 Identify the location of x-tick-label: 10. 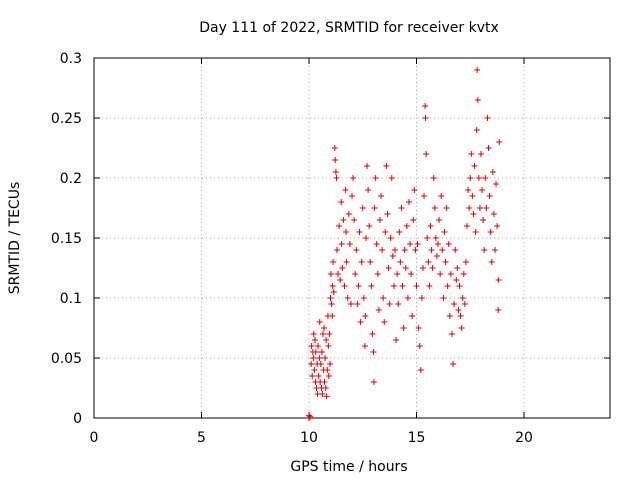
(309, 438).